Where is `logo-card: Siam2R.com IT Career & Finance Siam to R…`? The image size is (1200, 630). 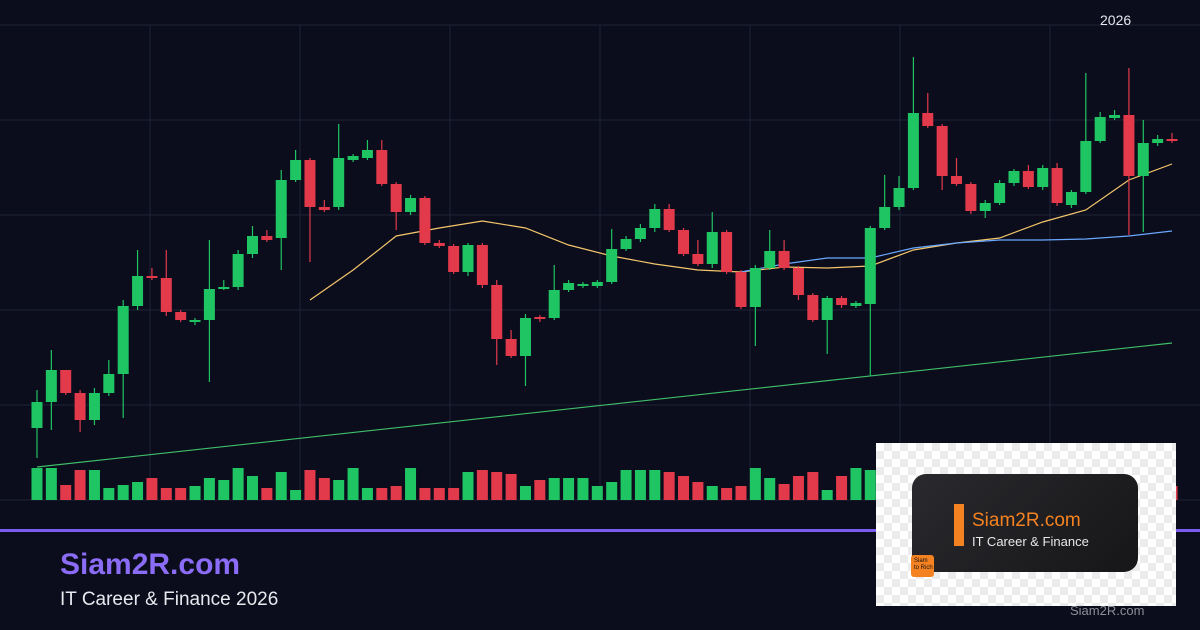
logo-card: Siam2R.com IT Career & Finance Siam to R… is located at coordinates (1026, 524).